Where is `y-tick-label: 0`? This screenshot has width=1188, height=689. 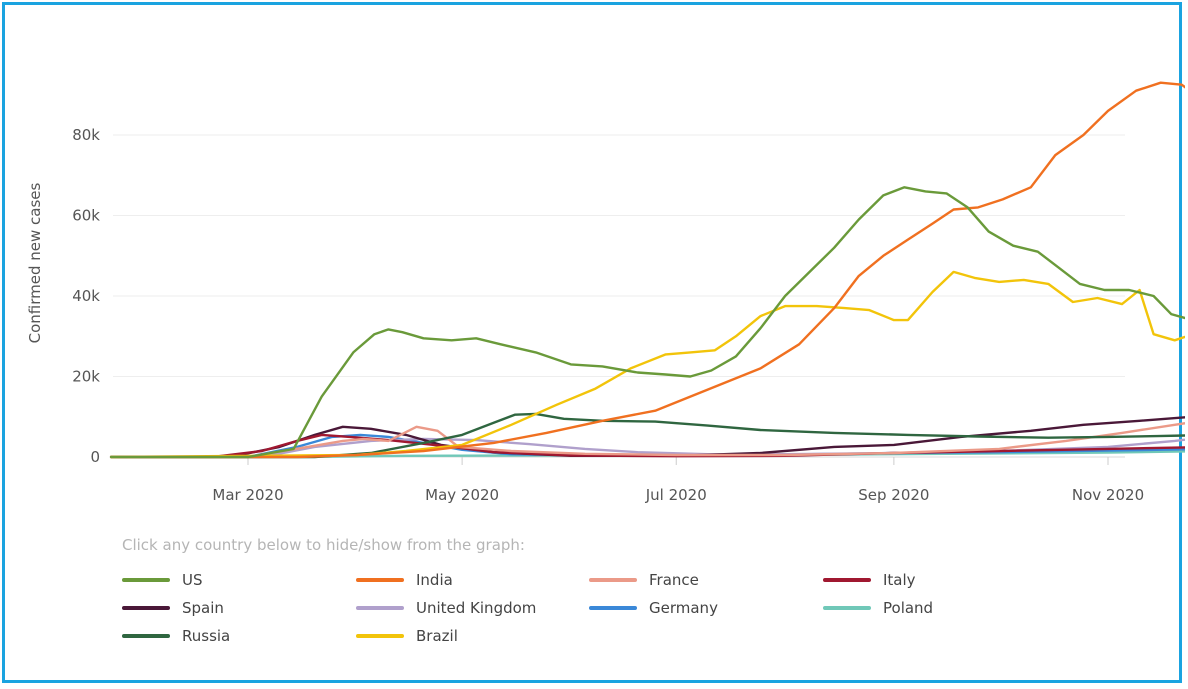 y-tick-label: 0 is located at coordinates (95, 457).